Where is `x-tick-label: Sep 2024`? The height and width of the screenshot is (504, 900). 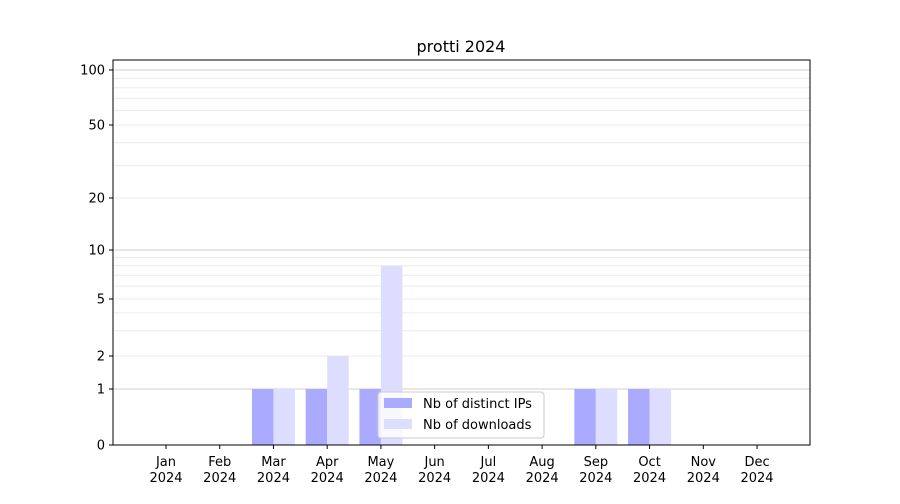 x-tick-label: Sep 2024 is located at coordinates (595, 470).